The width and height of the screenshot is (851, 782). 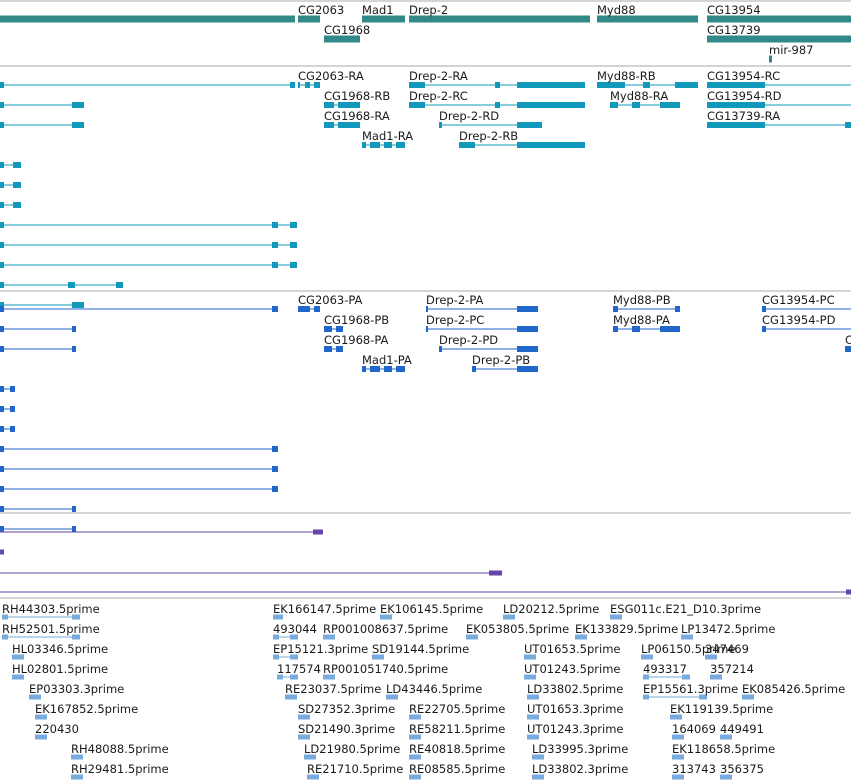 What do you see at coordinates (779, 78) in the screenshot?
I see `feature: CG13954-RC` at bounding box center [779, 78].